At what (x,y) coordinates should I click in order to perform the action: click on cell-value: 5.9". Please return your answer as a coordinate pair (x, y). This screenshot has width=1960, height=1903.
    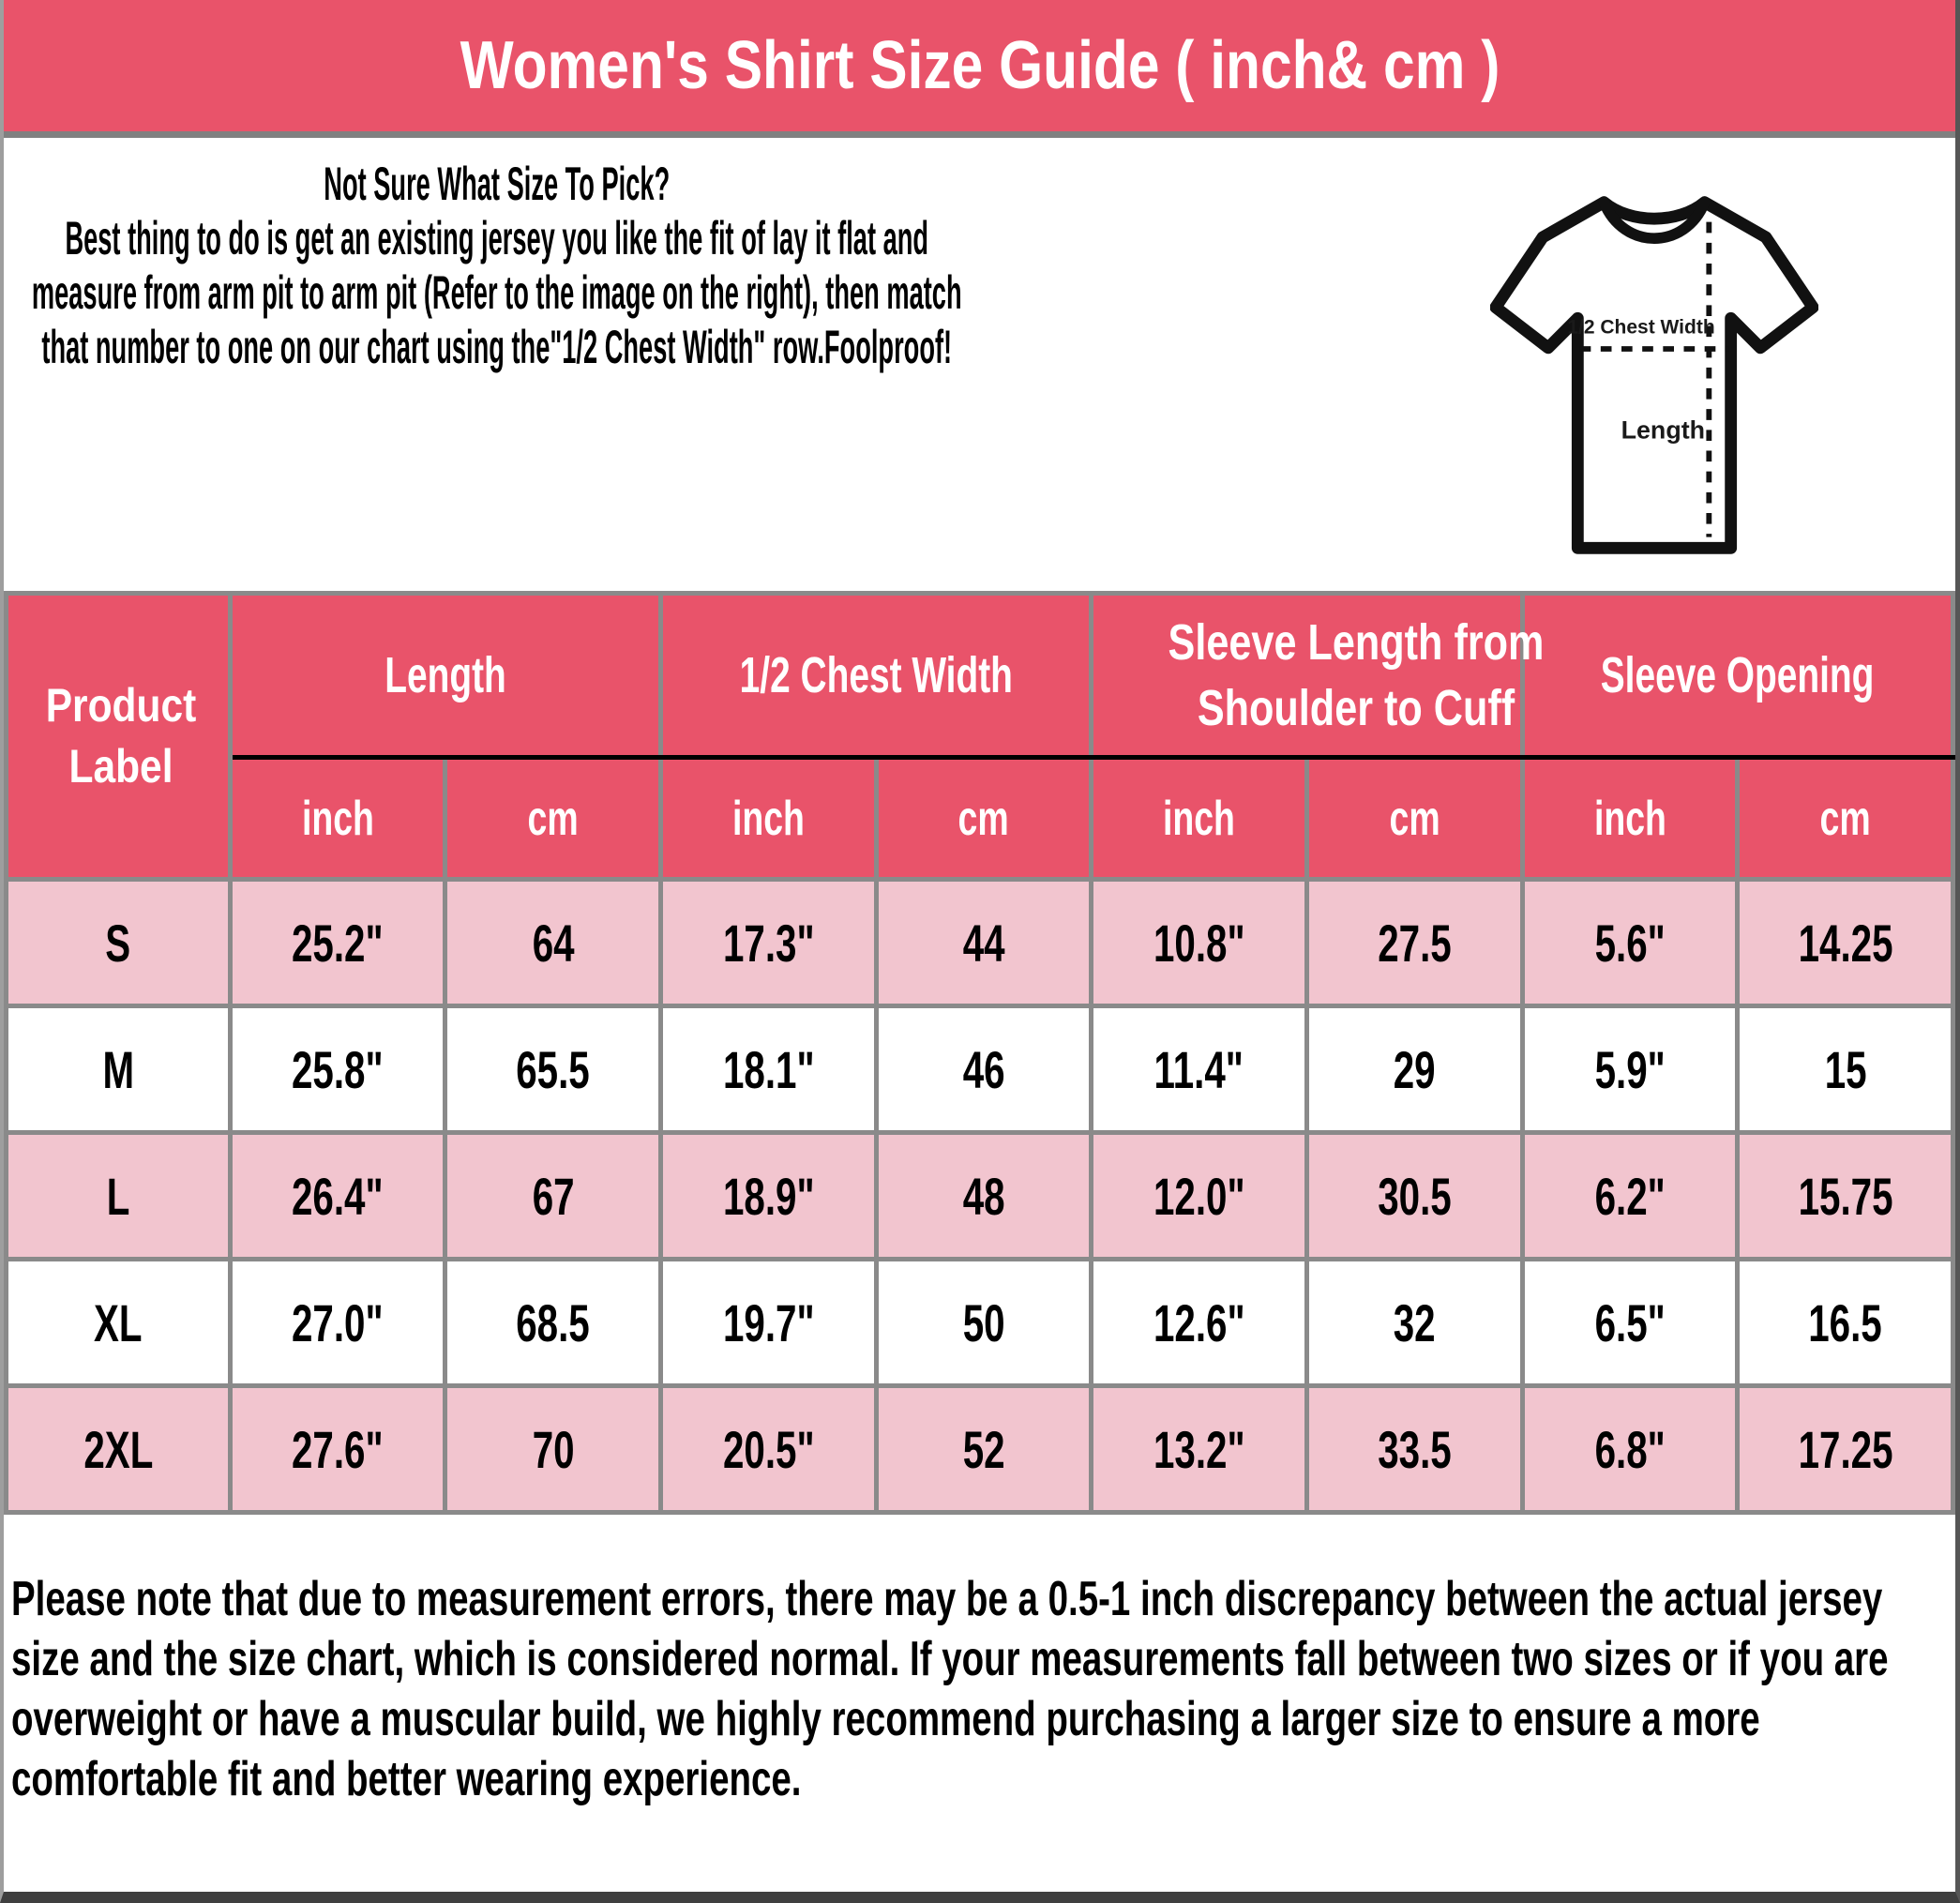
    Looking at the image, I should click on (1630, 1069).